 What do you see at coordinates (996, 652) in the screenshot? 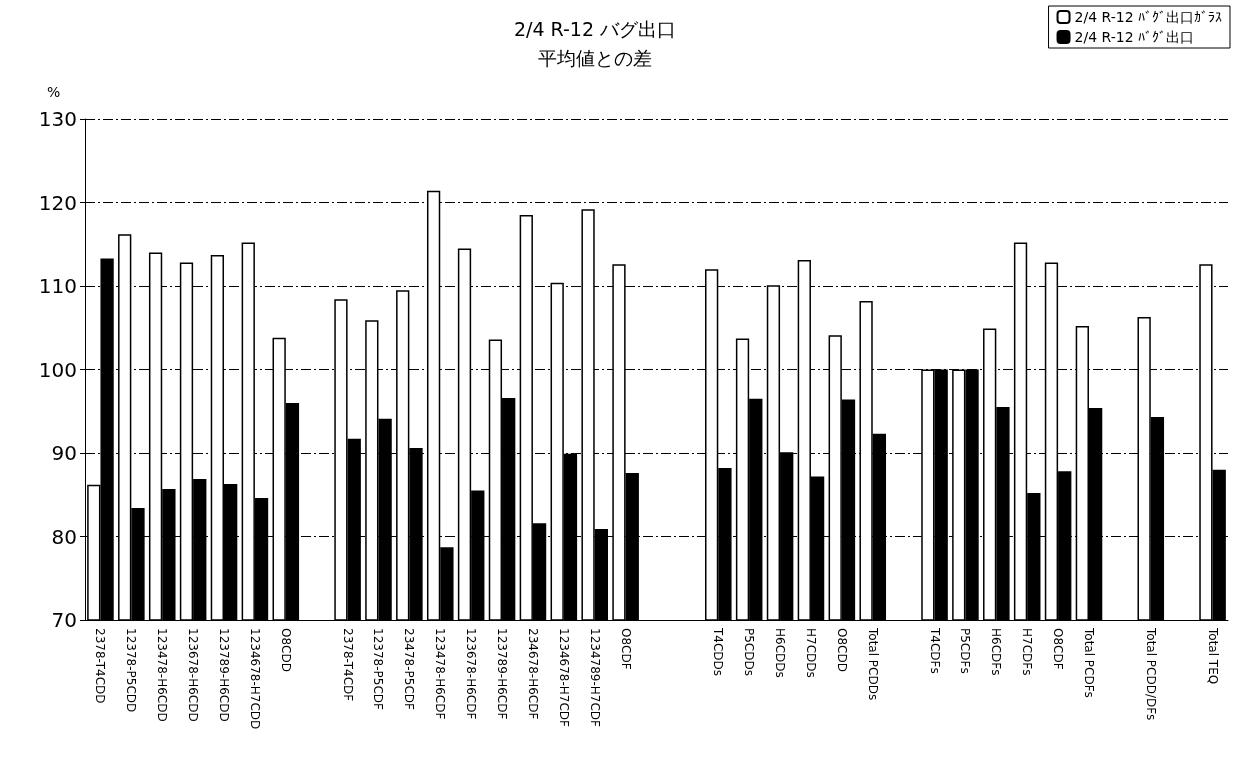
I see `x-tick-label: H6CDFs` at bounding box center [996, 652].